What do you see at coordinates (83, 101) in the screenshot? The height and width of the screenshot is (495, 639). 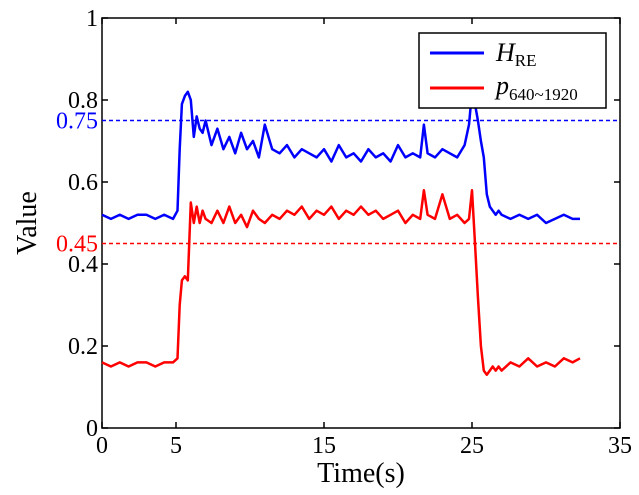 I see `y-tick-label: 0.8` at bounding box center [83, 101].